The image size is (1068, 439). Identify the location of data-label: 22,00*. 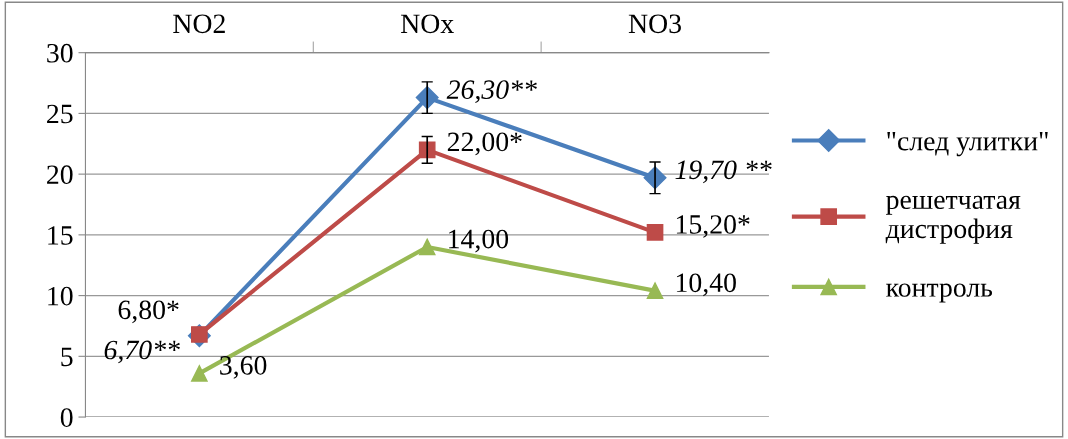
(484, 144).